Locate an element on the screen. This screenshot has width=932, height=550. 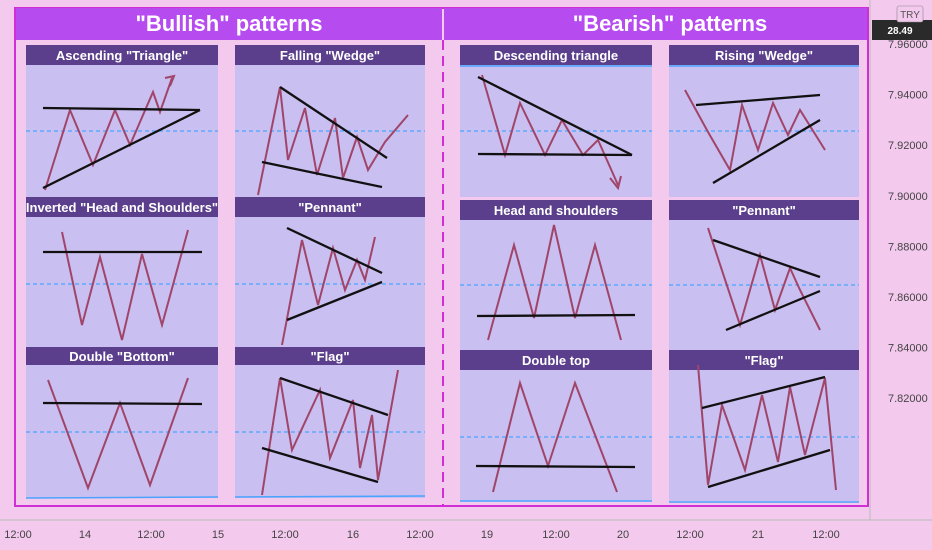
x-tick-label: 16 is located at coordinates (353, 535).